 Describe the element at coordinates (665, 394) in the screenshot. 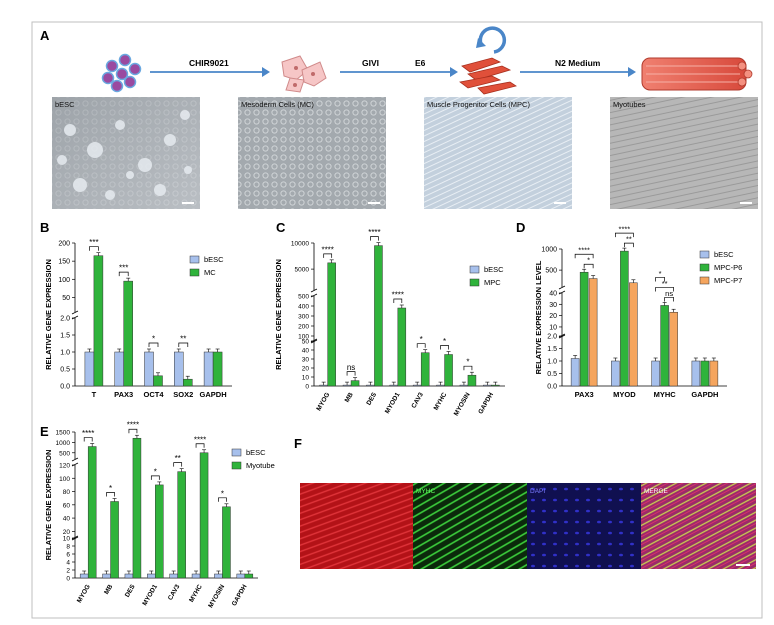

I see `x-tick-label: MYHC` at that location.